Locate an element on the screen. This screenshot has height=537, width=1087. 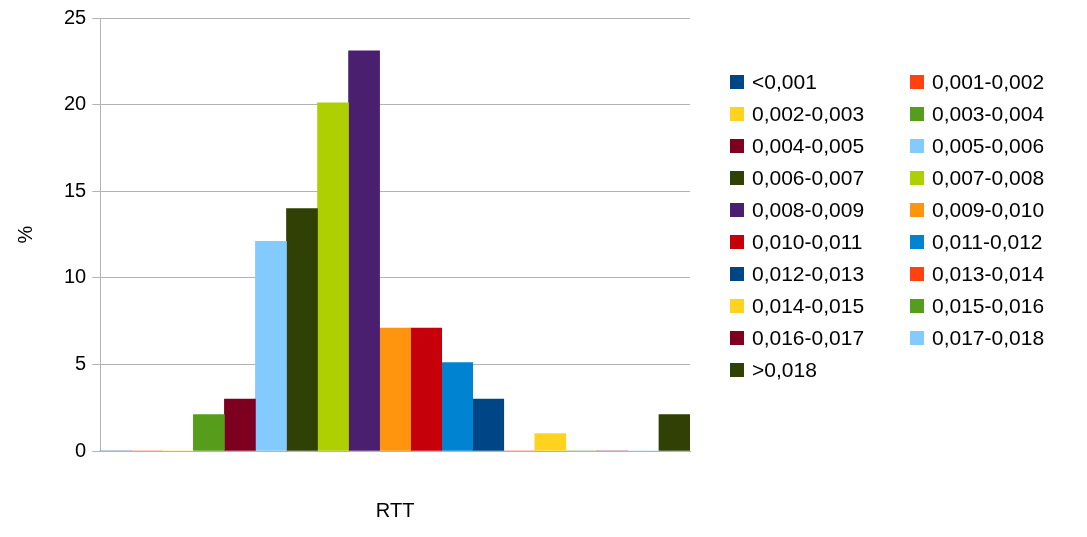
y-tick-label: 25 is located at coordinates (75, 16).